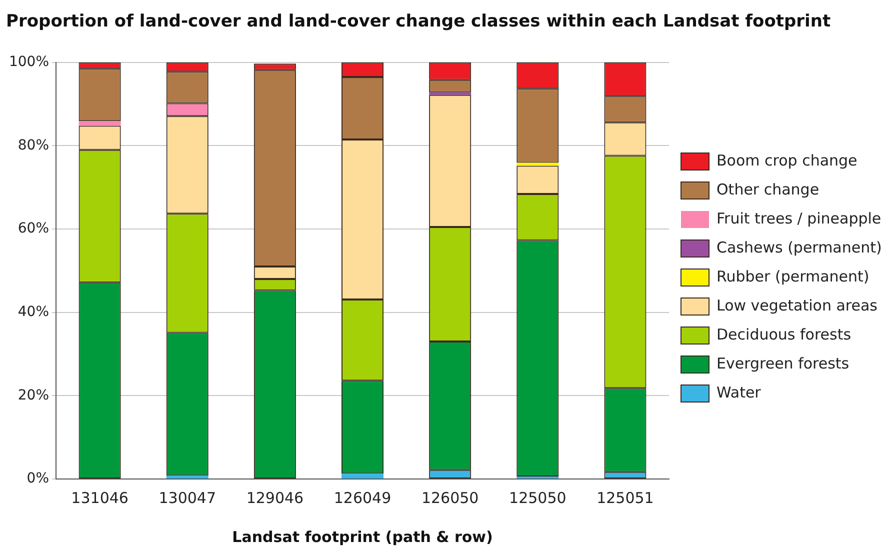  I want to click on legend-label: Boom crop change, so click(787, 160).